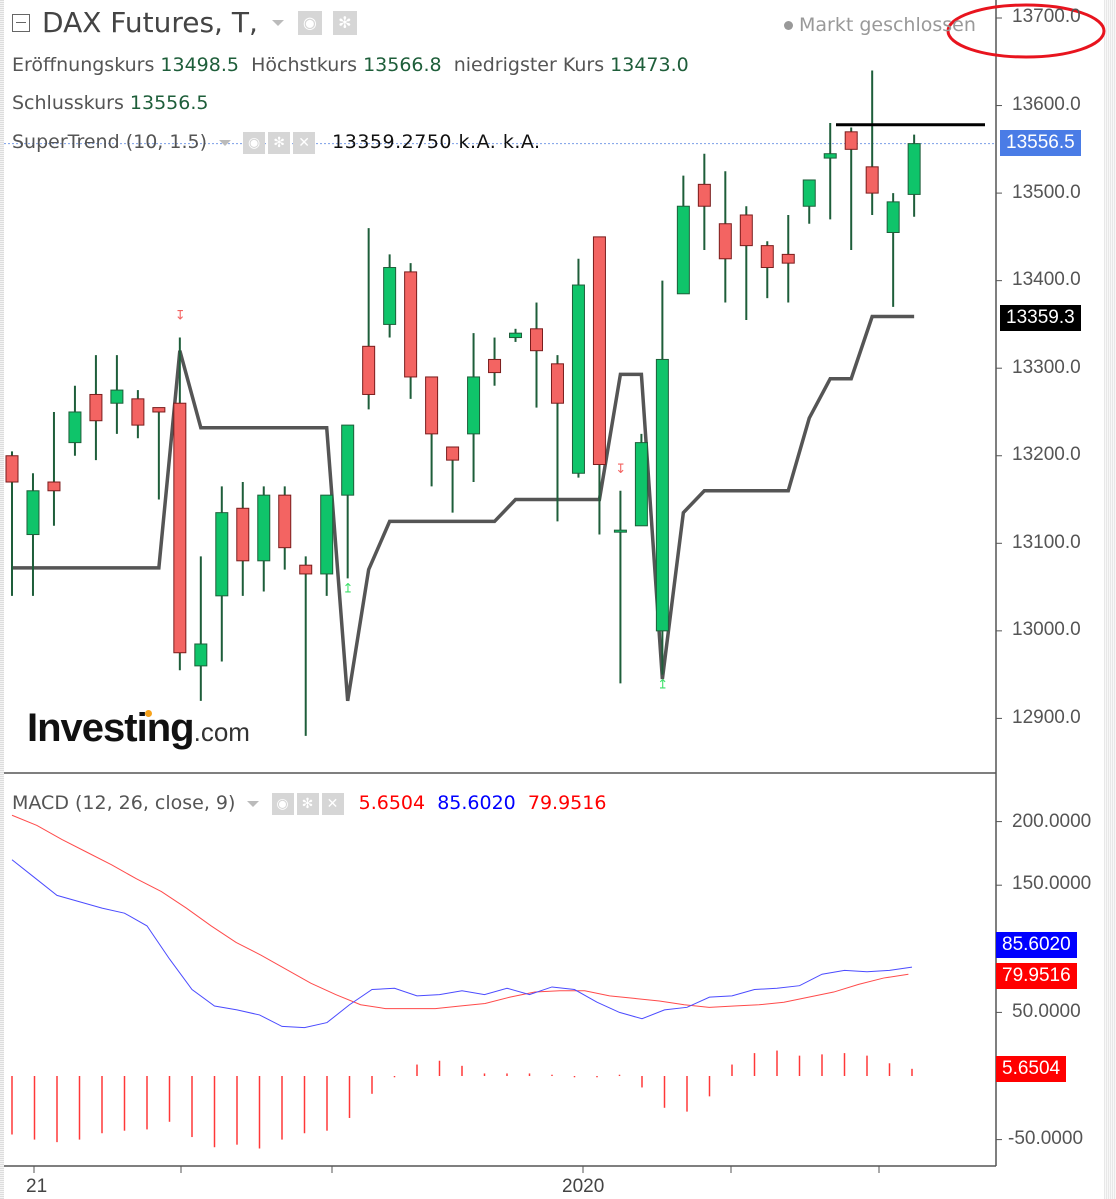  I want to click on high-label: Höchstkurs, so click(304, 65).